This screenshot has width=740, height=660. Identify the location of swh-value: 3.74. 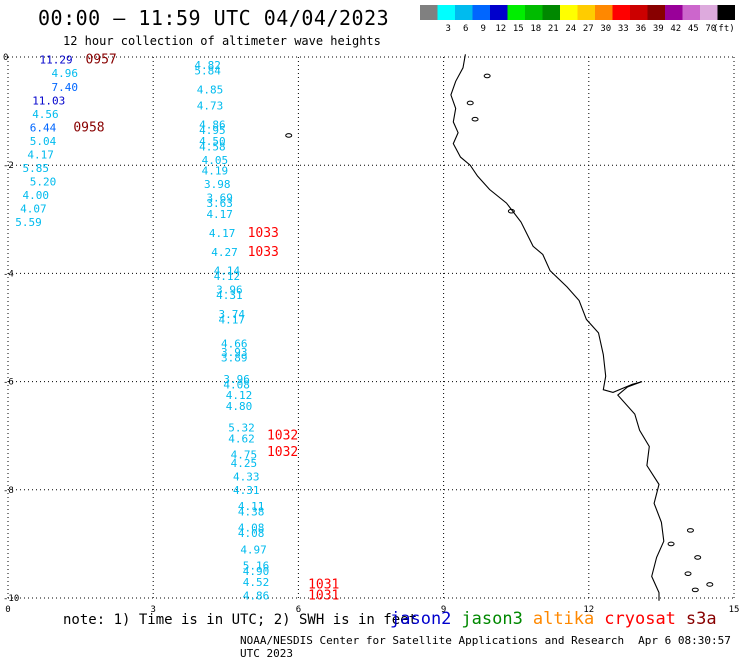
(232, 314).